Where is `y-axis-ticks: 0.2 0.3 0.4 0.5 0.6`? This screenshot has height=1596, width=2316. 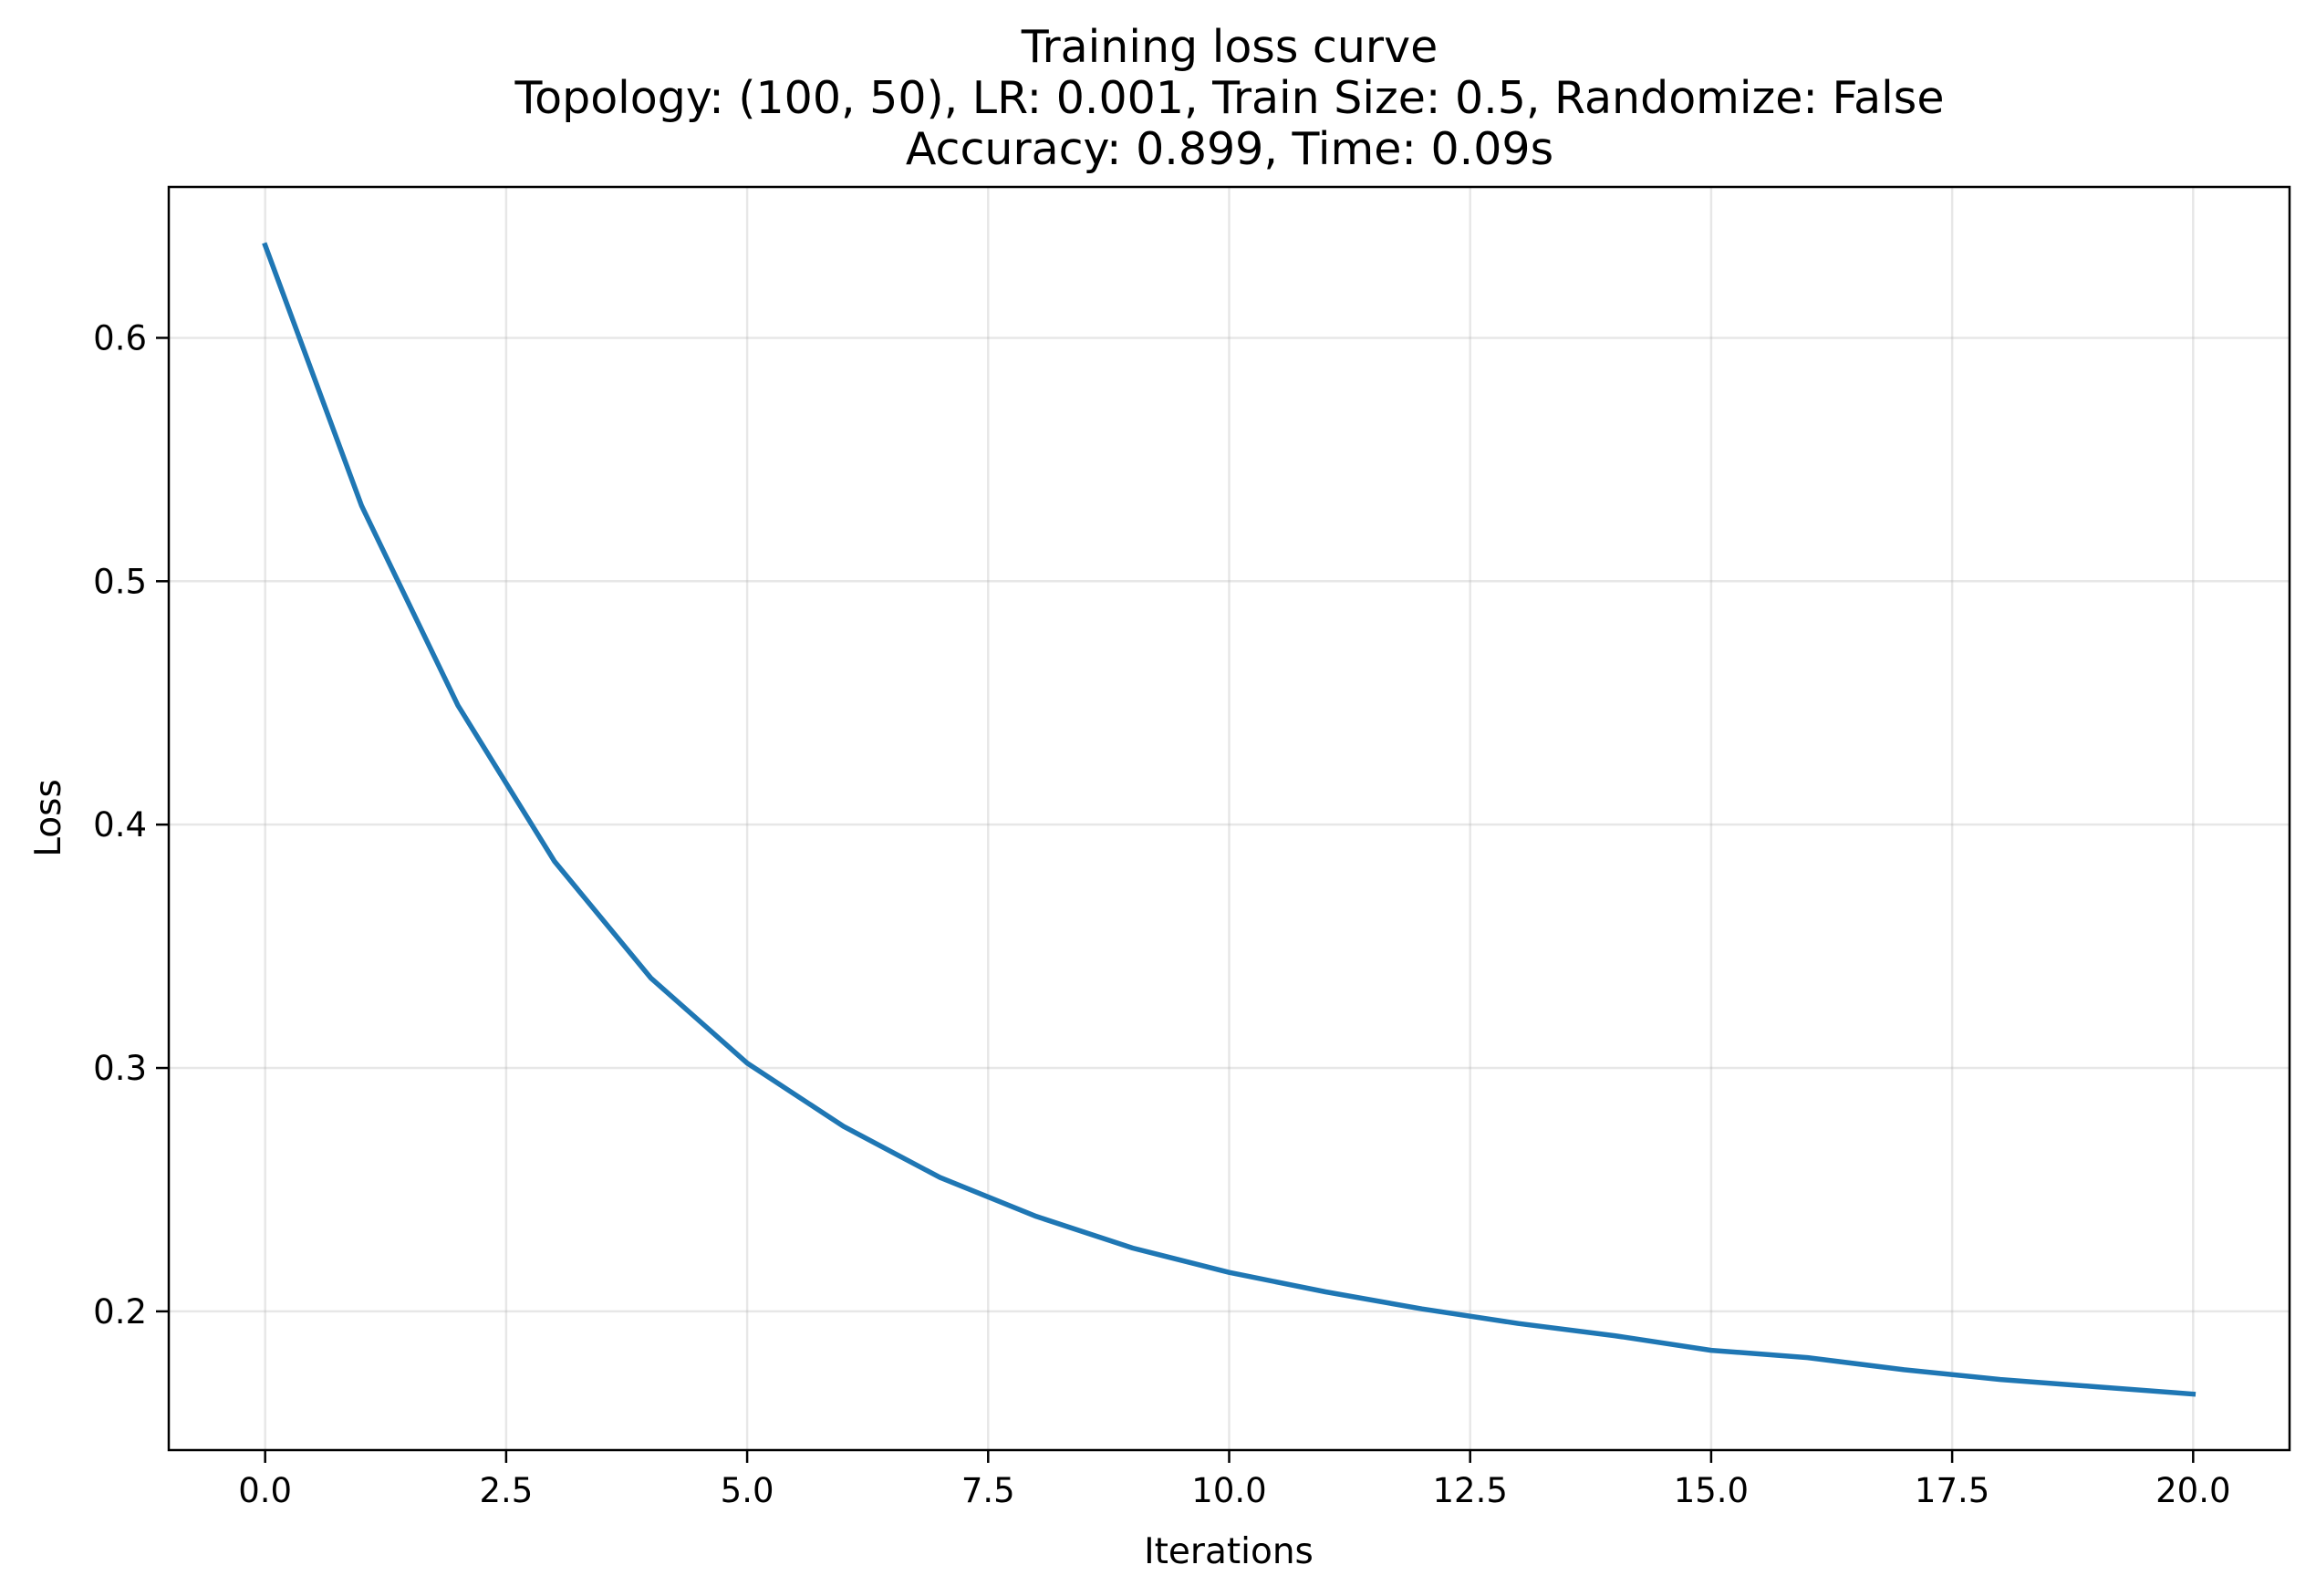
y-axis-ticks: 0.2 0.3 0.4 0.5 0.6 is located at coordinates (131, 825).